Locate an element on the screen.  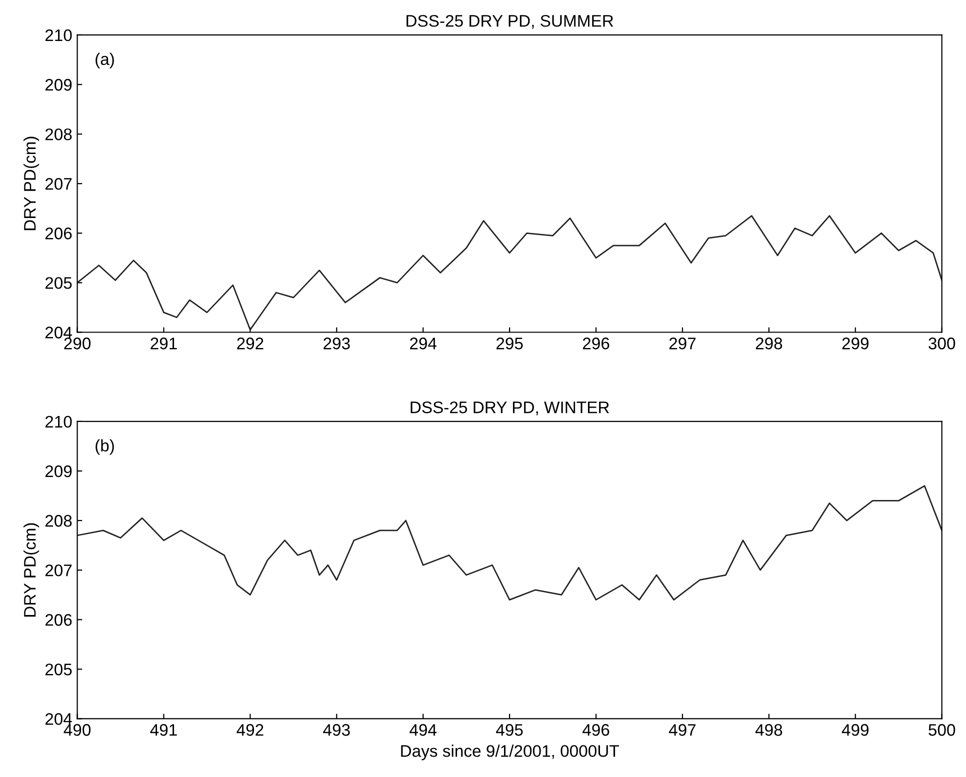
x-tick-label: 493 is located at coordinates (336, 730).